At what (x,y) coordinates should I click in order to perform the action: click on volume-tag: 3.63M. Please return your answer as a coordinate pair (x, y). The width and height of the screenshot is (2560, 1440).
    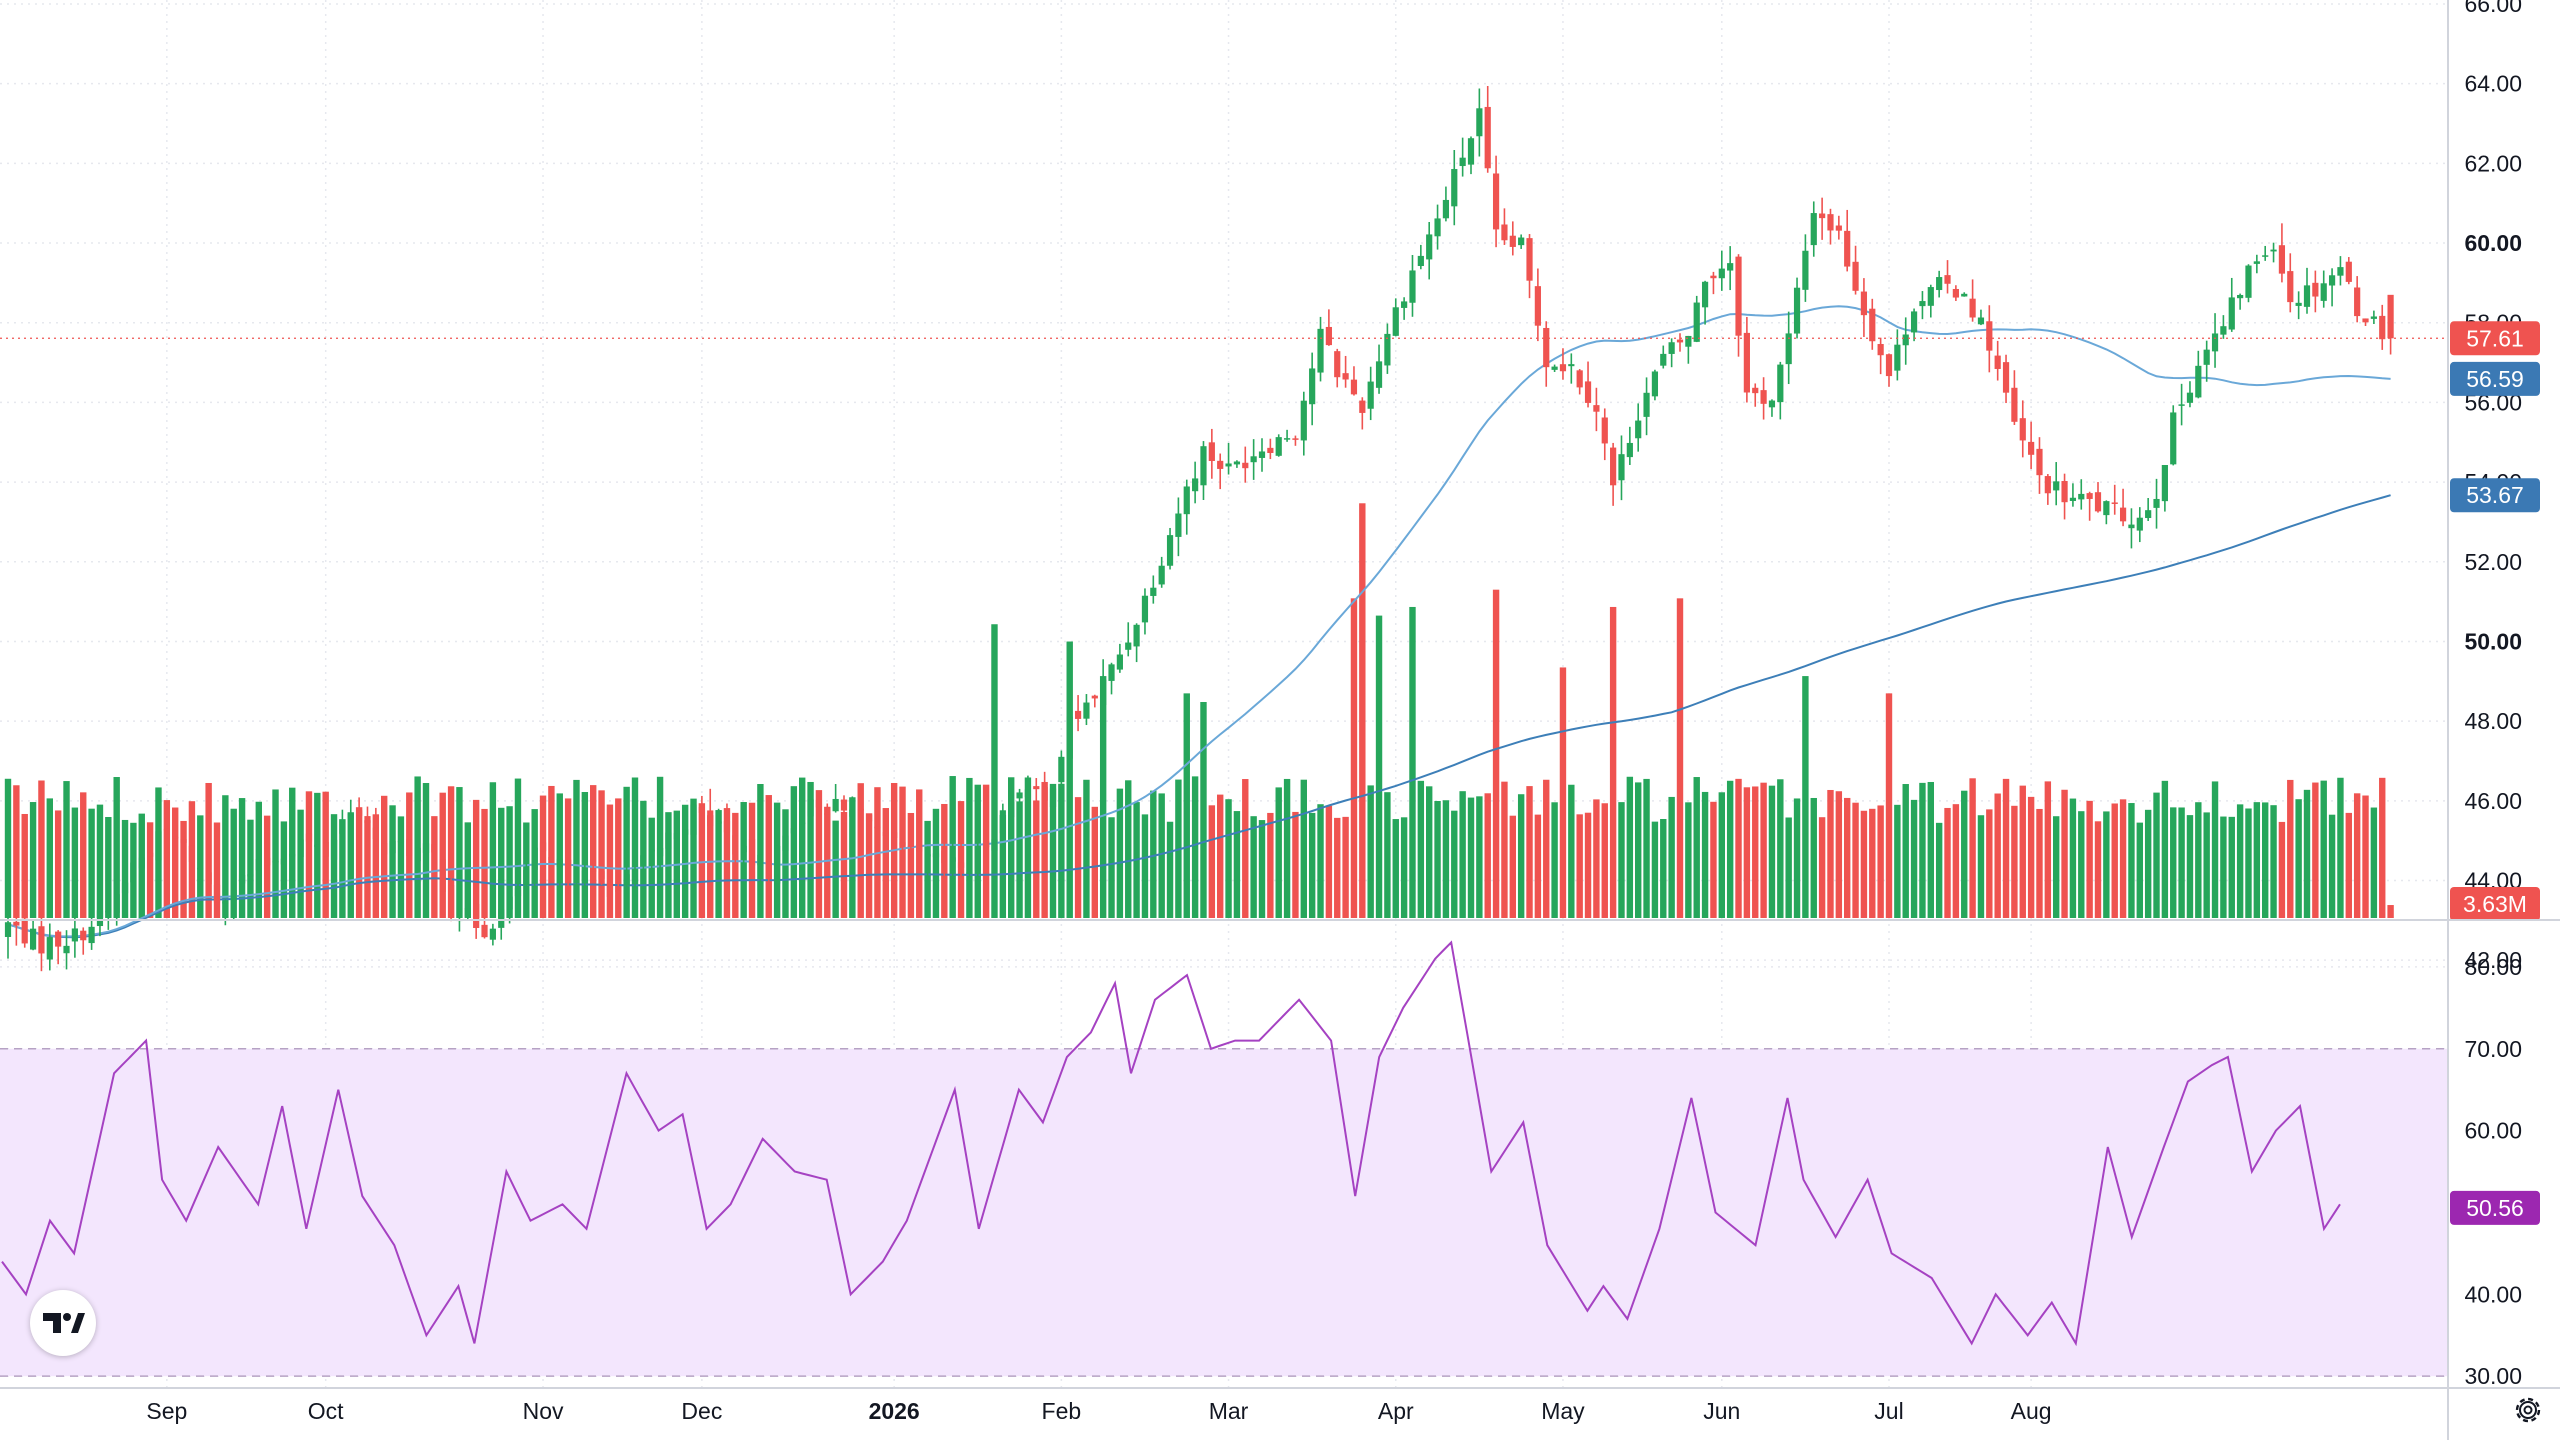
    Looking at the image, I should click on (2495, 904).